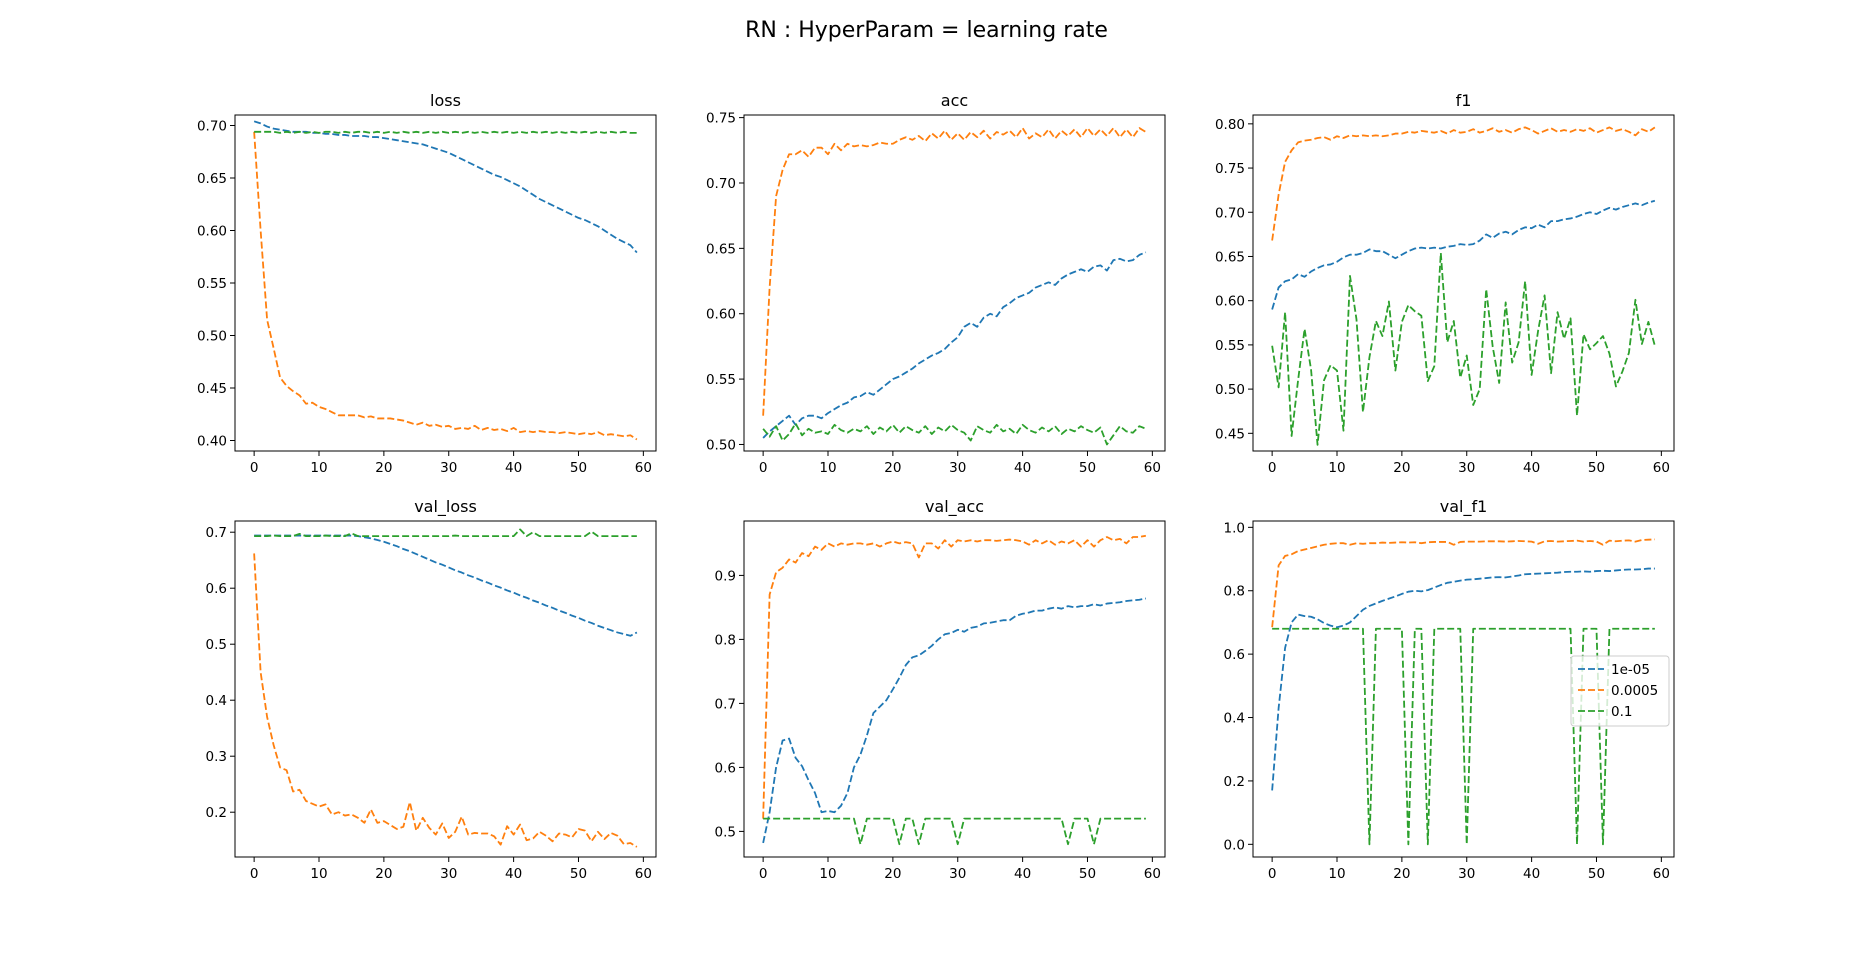  What do you see at coordinates (1234, 845) in the screenshot?
I see `y-tick-label: 0.0` at bounding box center [1234, 845].